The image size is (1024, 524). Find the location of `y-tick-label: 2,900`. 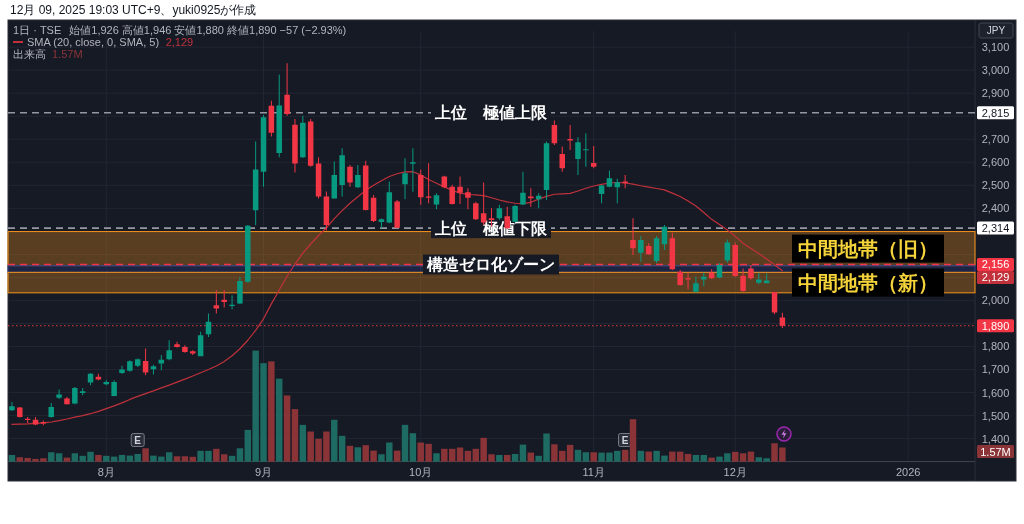

y-tick-label: 2,900 is located at coordinates (995, 93).